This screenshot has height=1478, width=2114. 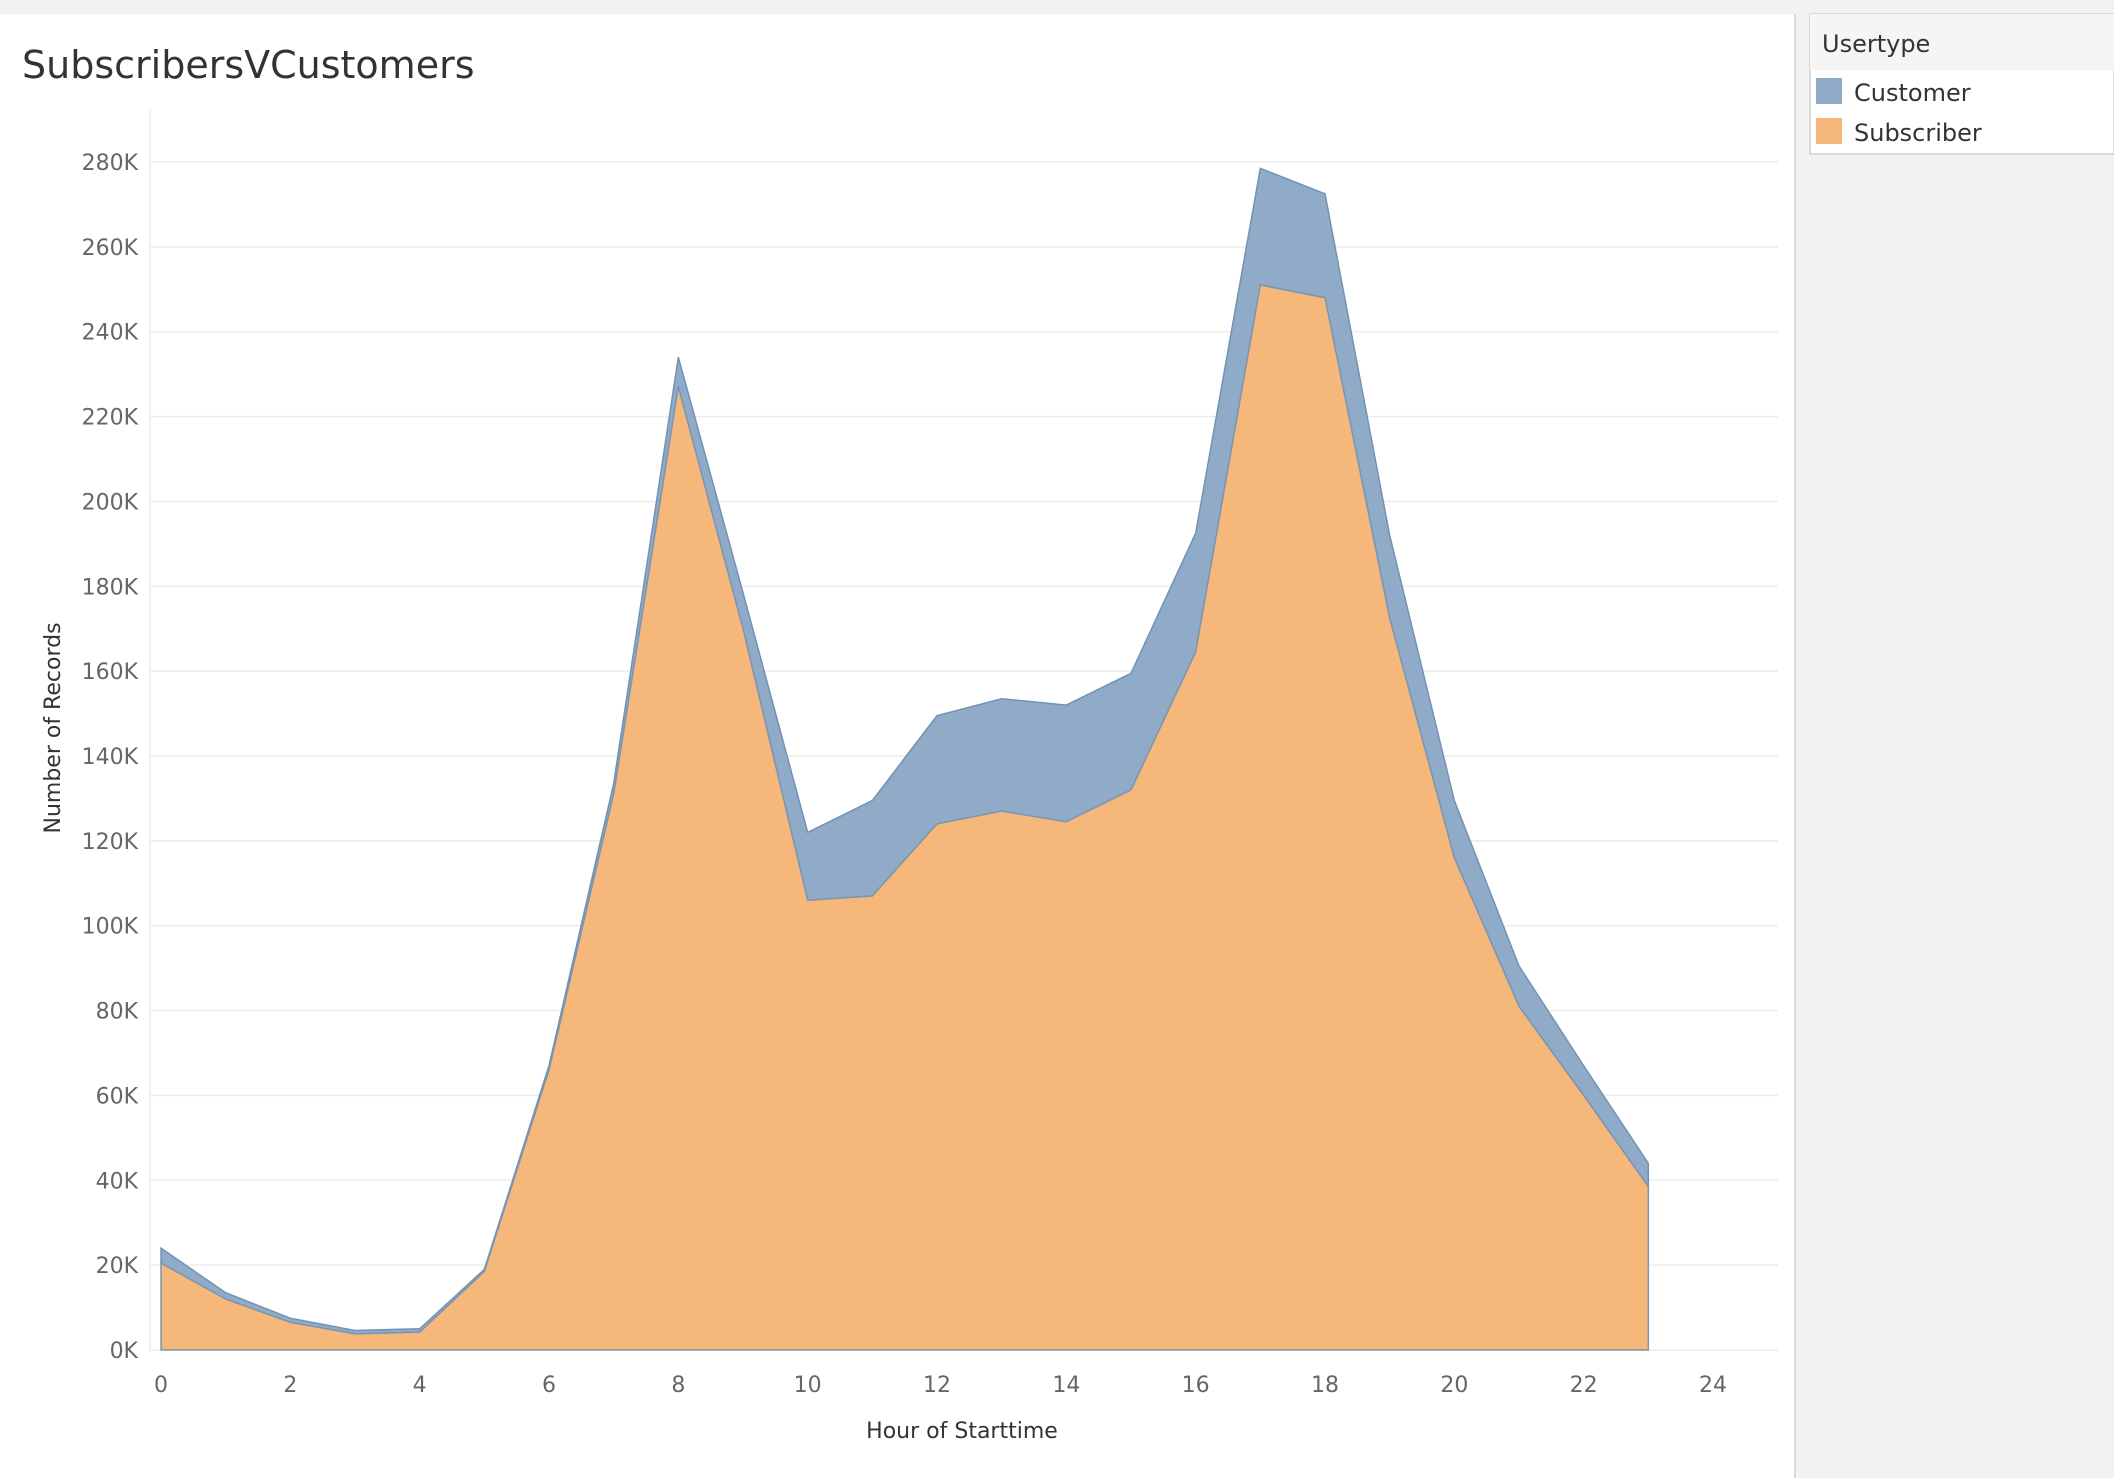 I want to click on x-tick-label: 2, so click(x=290, y=1385).